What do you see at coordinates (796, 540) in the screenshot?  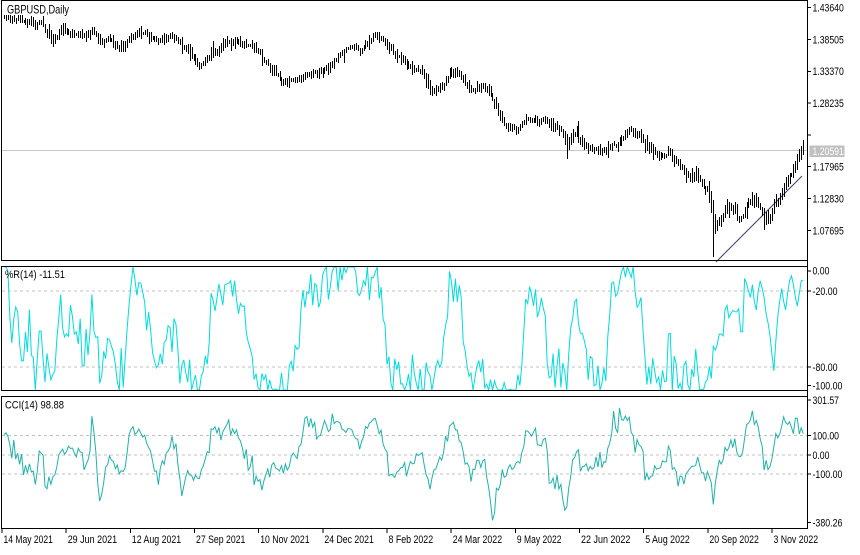 I see `svg-text: 3 Nov 2022` at bounding box center [796, 540].